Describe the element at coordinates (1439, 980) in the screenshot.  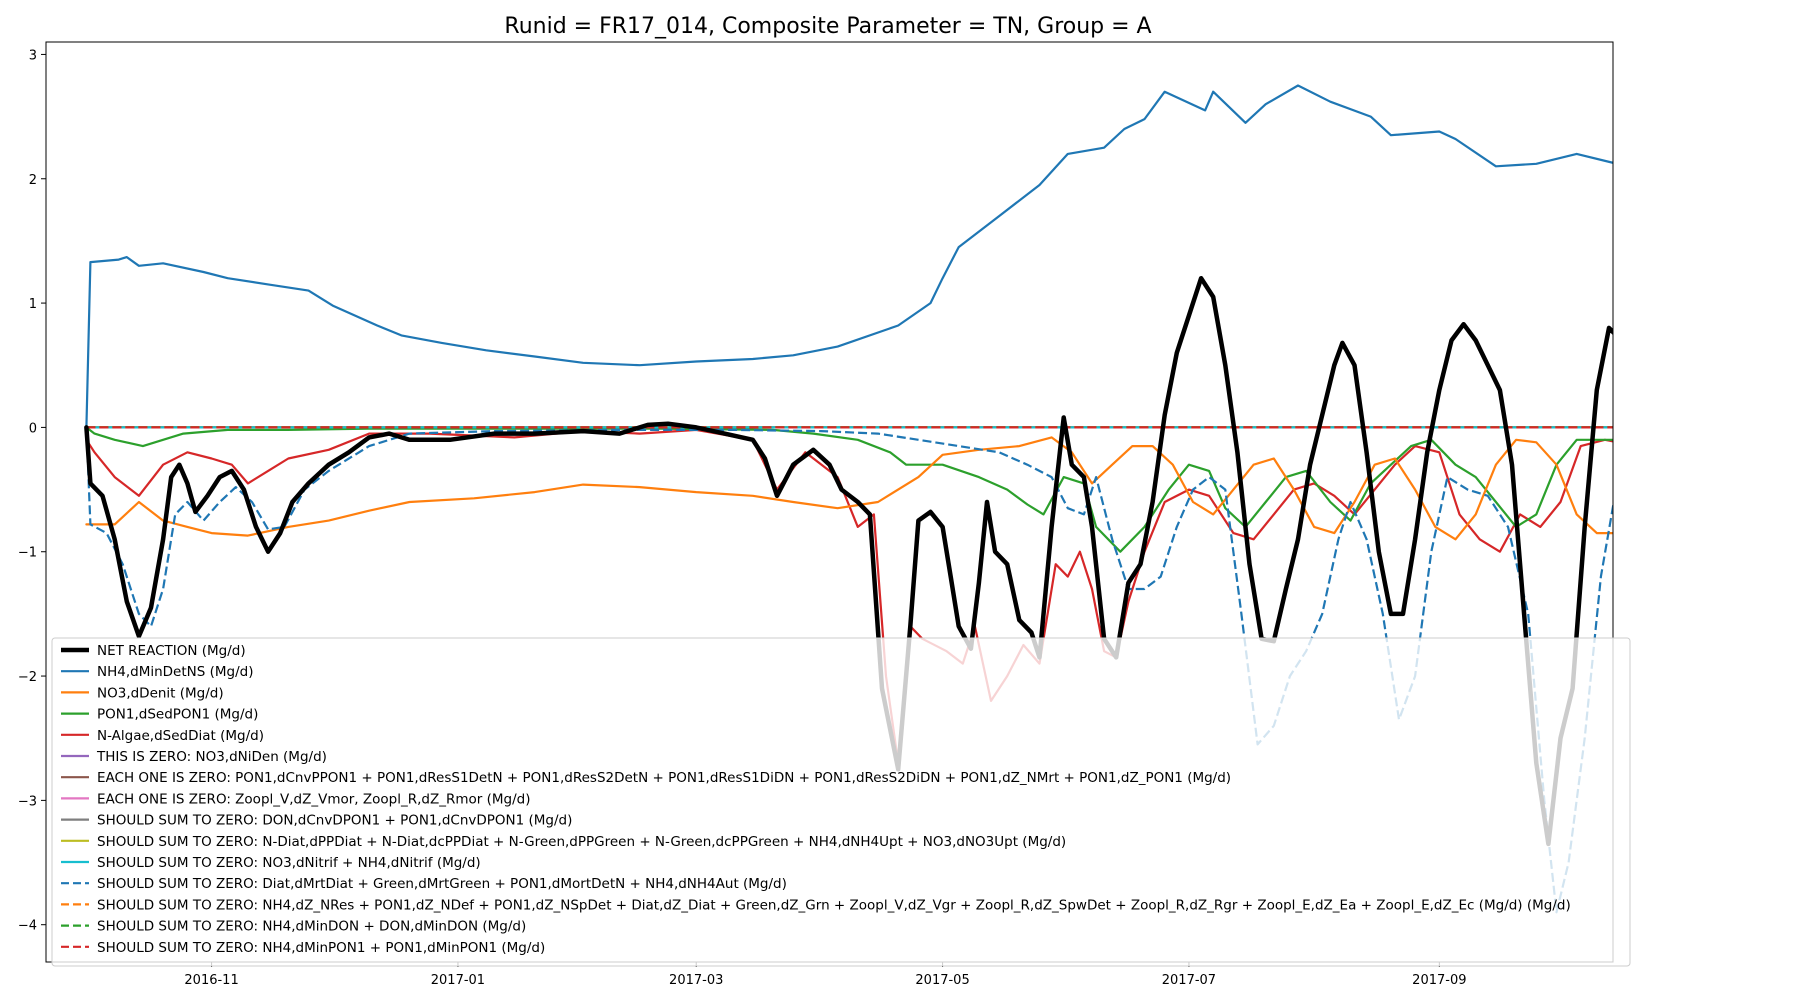
I see `x-tick-label: 2017-09` at that location.